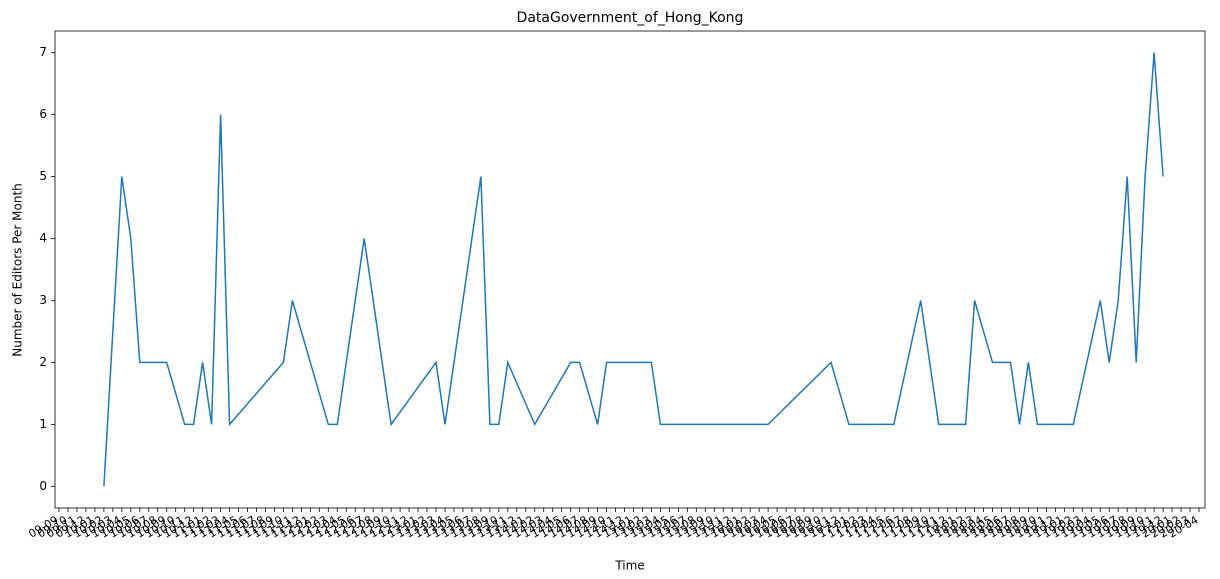 Image resolution: width=1220 pixels, height=579 pixels. What do you see at coordinates (43, 52) in the screenshot?
I see `y-tick-label: 7` at bounding box center [43, 52].